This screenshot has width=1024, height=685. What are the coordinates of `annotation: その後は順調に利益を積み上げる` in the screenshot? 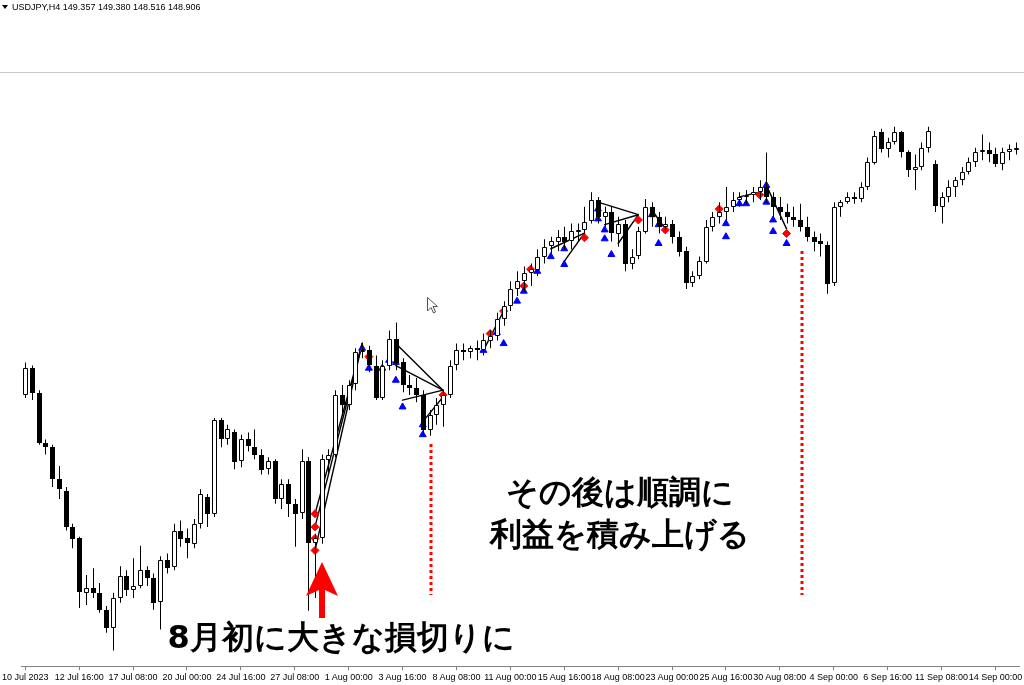 It's located at (619, 513).